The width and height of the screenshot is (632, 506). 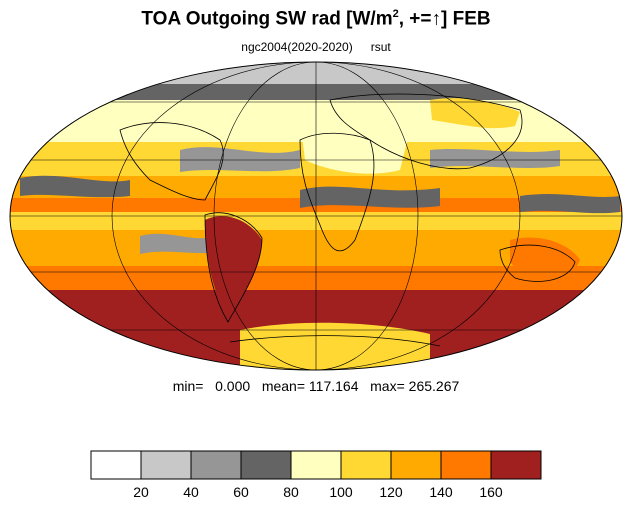 I want to click on colorbar-tick-label: 100, so click(x=341, y=492).